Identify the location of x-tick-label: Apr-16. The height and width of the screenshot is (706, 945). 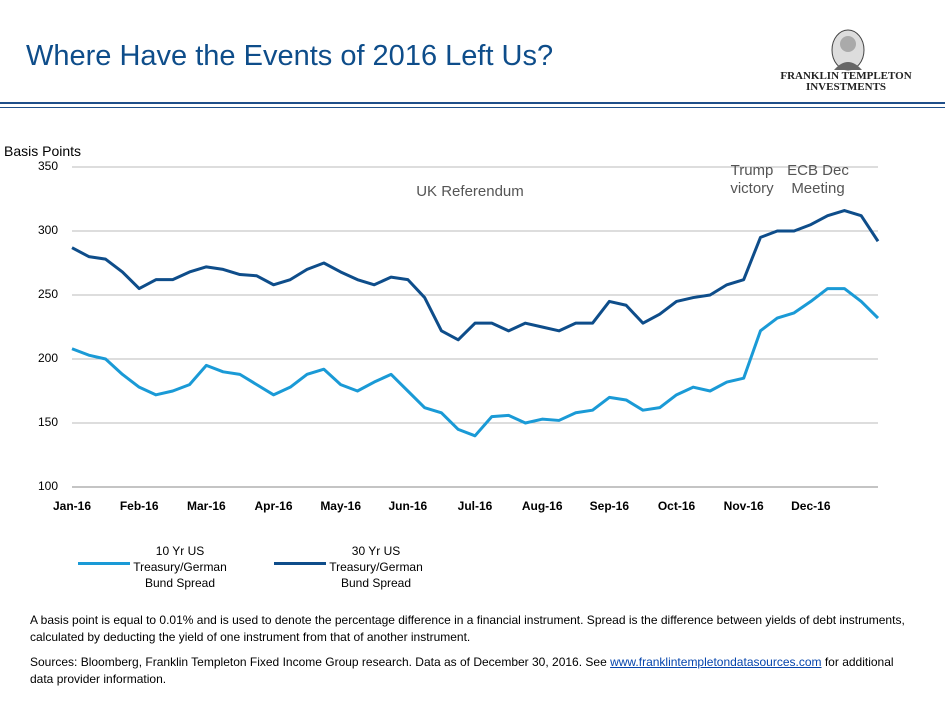
(273, 506).